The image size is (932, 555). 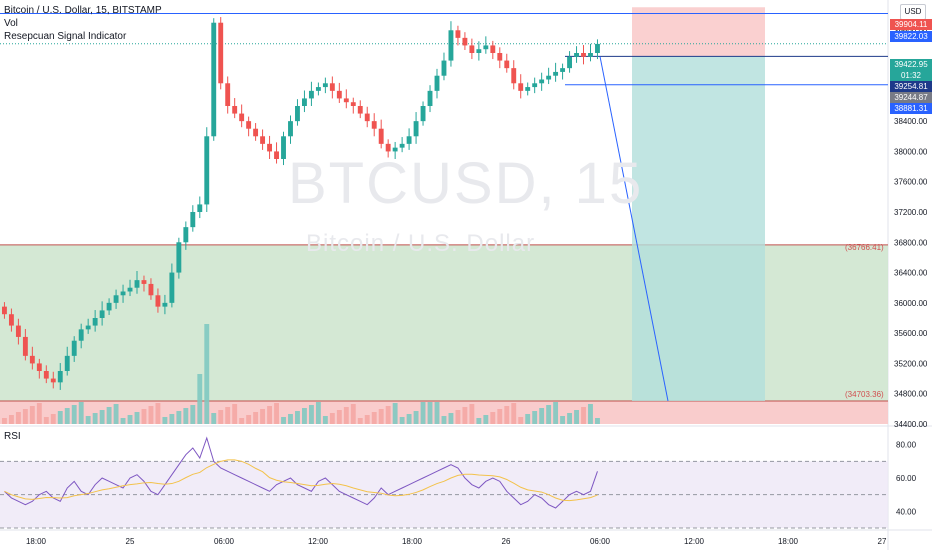 I want to click on time-axis-tick: 26, so click(x=506, y=541).